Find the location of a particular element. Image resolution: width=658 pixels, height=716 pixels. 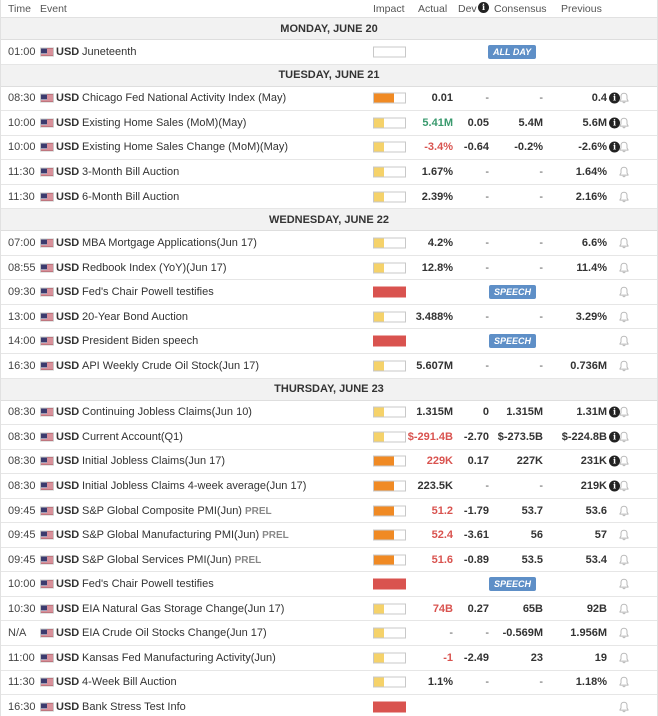

event-currency: USD is located at coordinates (68, 412).